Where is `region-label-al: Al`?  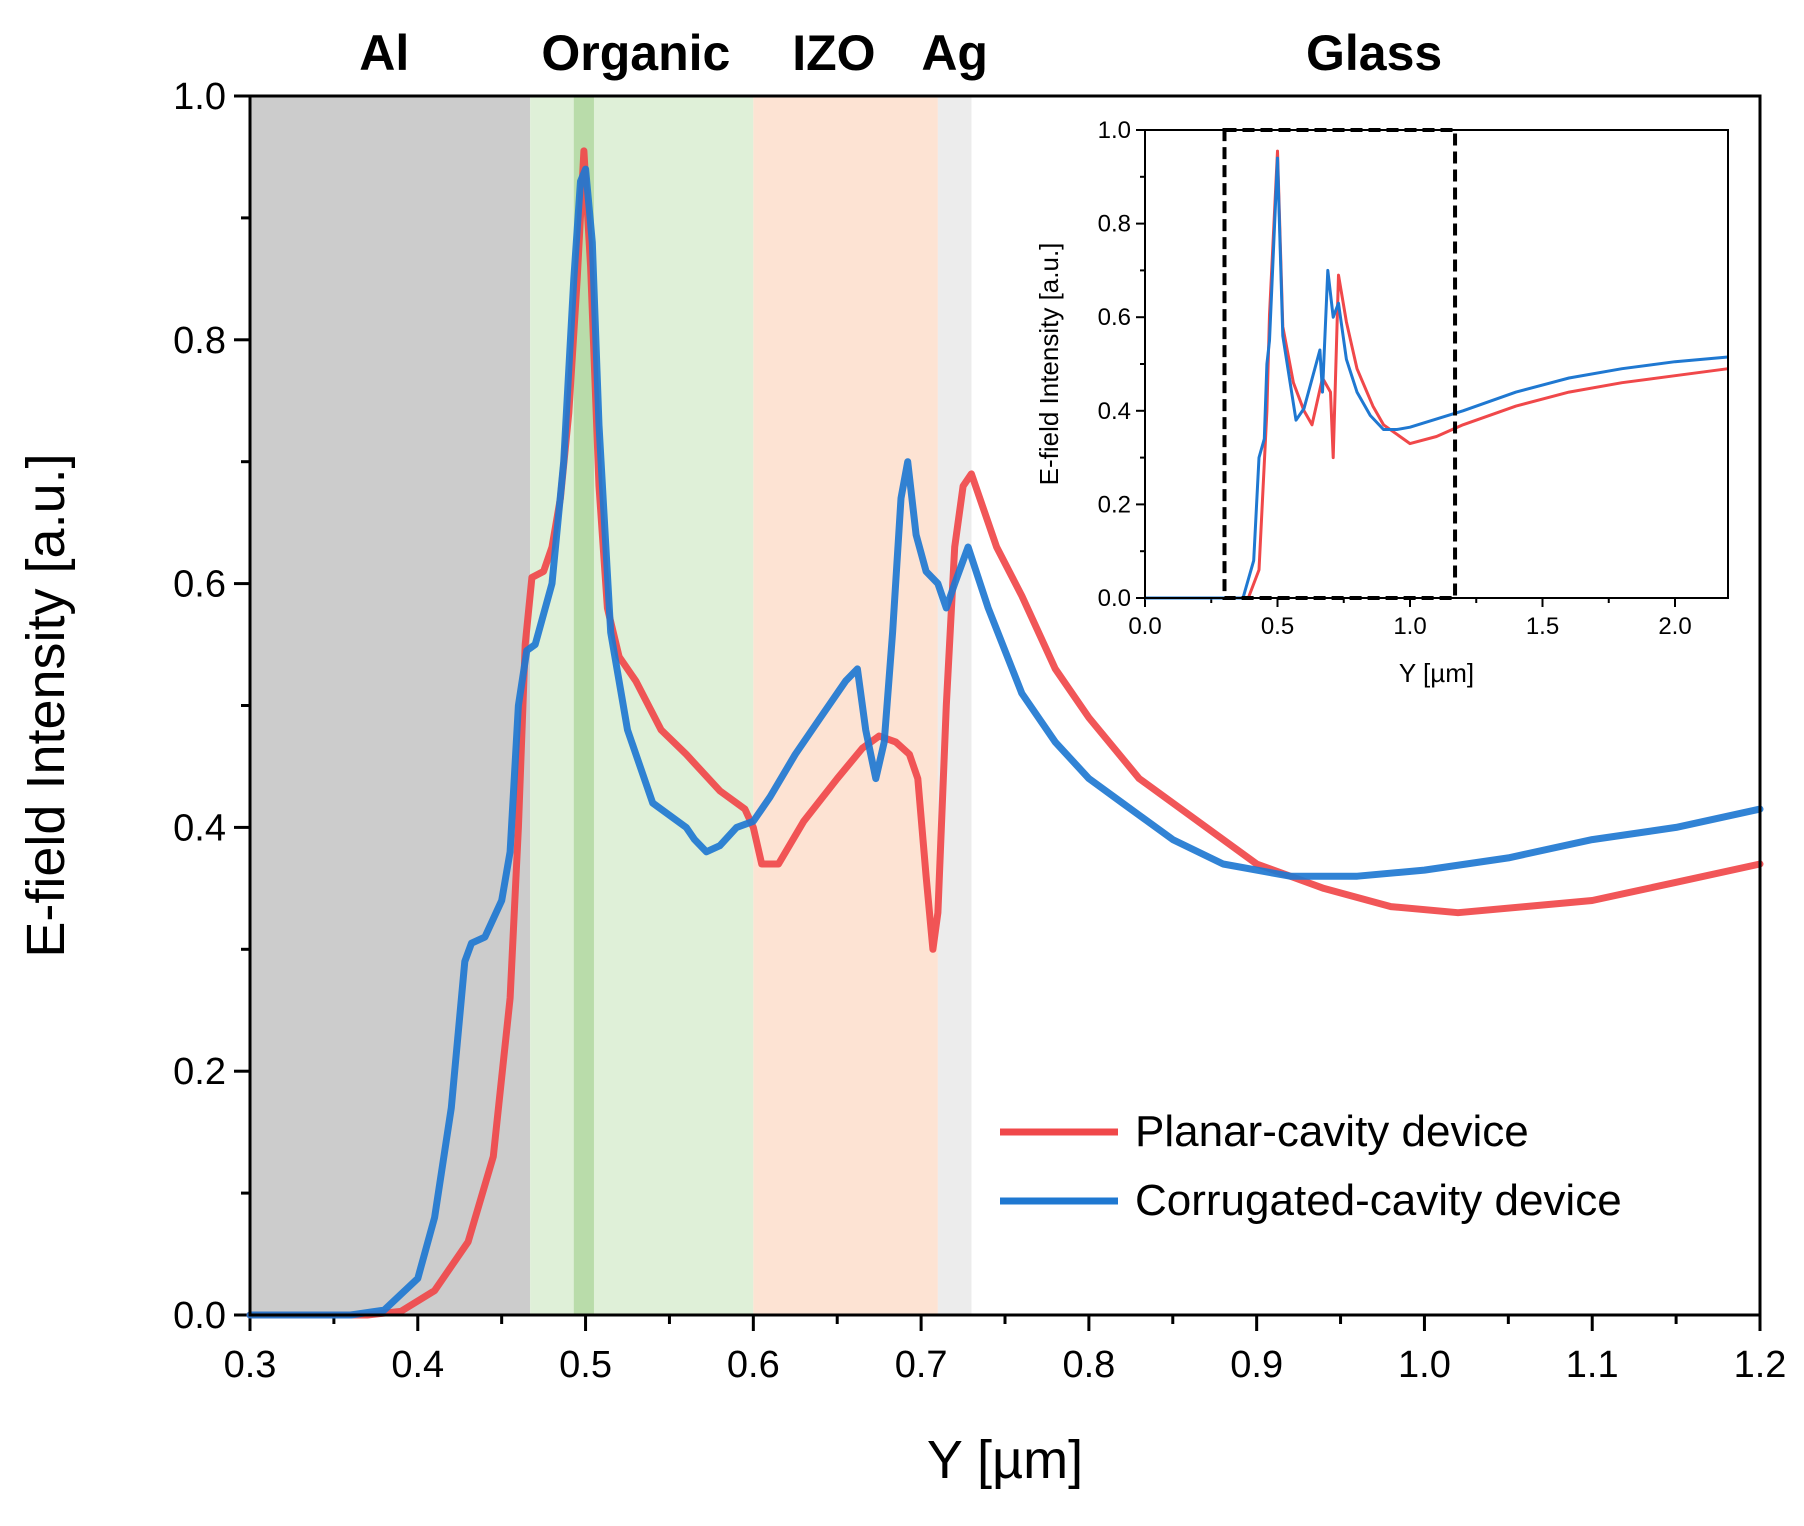 region-label-al: Al is located at coordinates (384, 53).